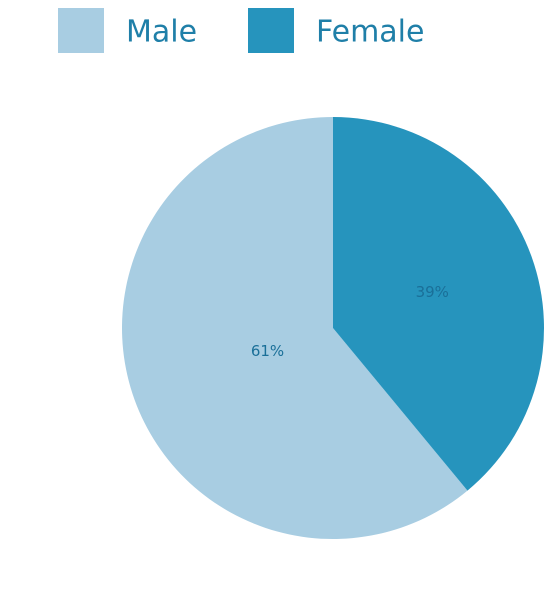 The height and width of the screenshot is (591, 554). I want to click on slice-label: 61%, so click(267, 351).